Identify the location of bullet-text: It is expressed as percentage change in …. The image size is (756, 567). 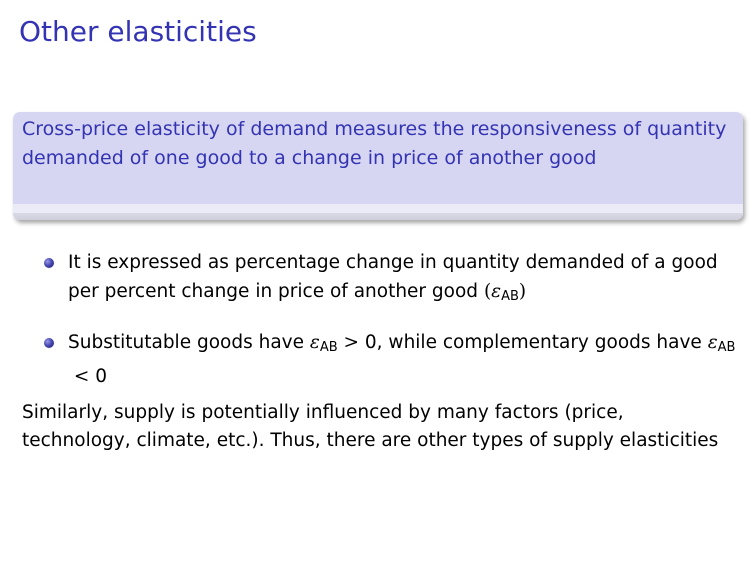
(393, 277).